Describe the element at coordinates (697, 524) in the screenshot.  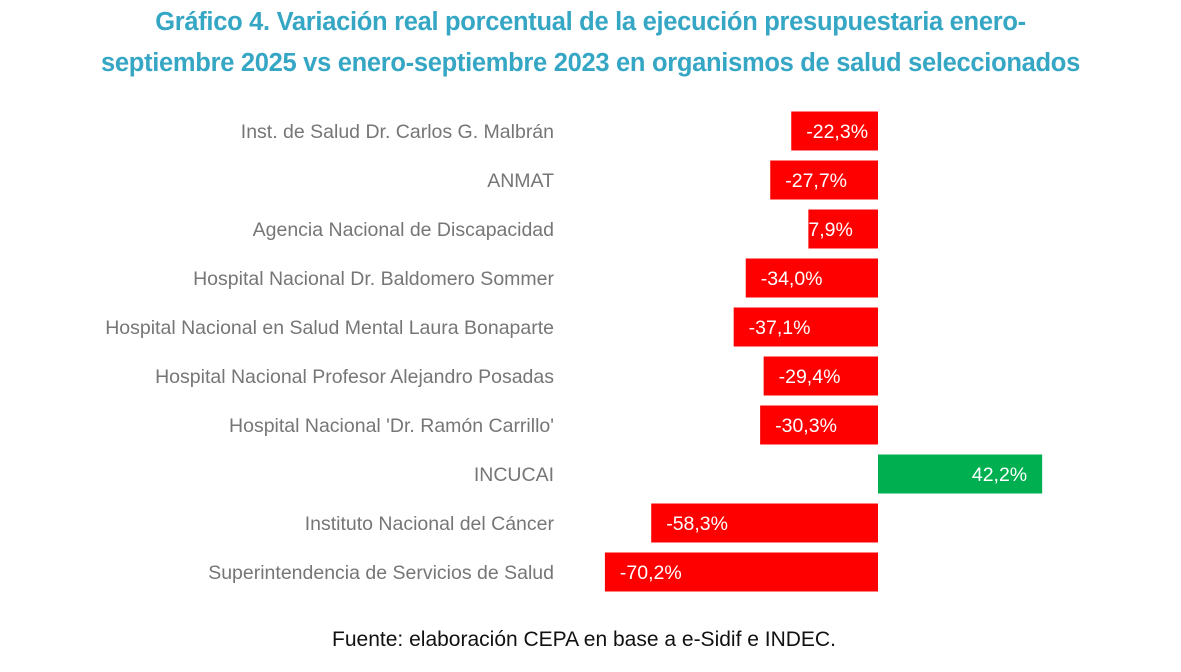
I see `data-label: -58,3%` at that location.